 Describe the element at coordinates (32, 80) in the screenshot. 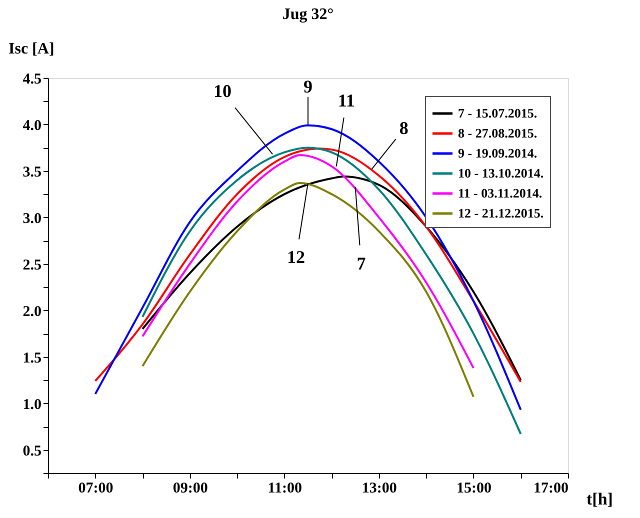

I see `y-tick-label: 4.5` at that location.